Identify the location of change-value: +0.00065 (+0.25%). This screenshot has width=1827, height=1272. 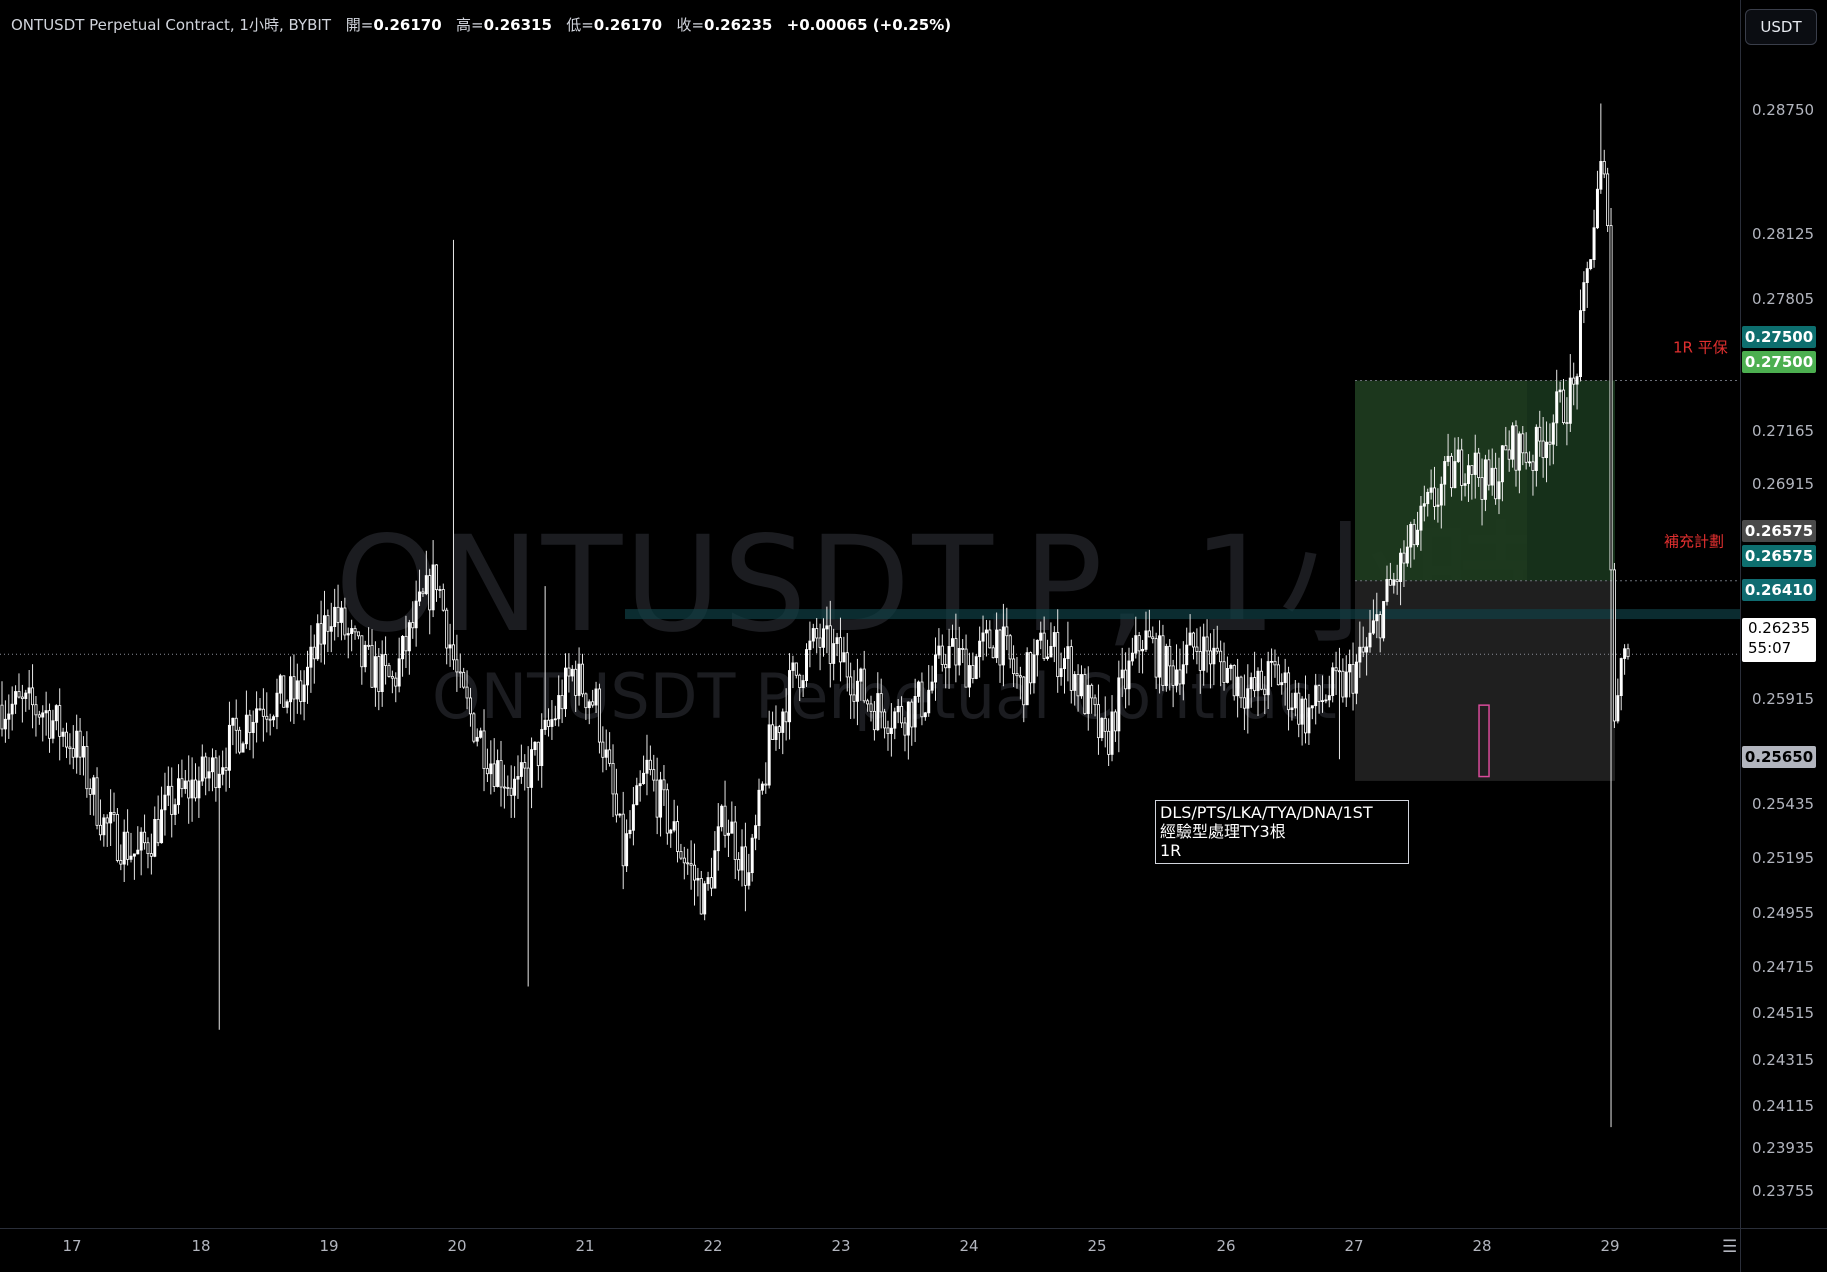
(869, 25).